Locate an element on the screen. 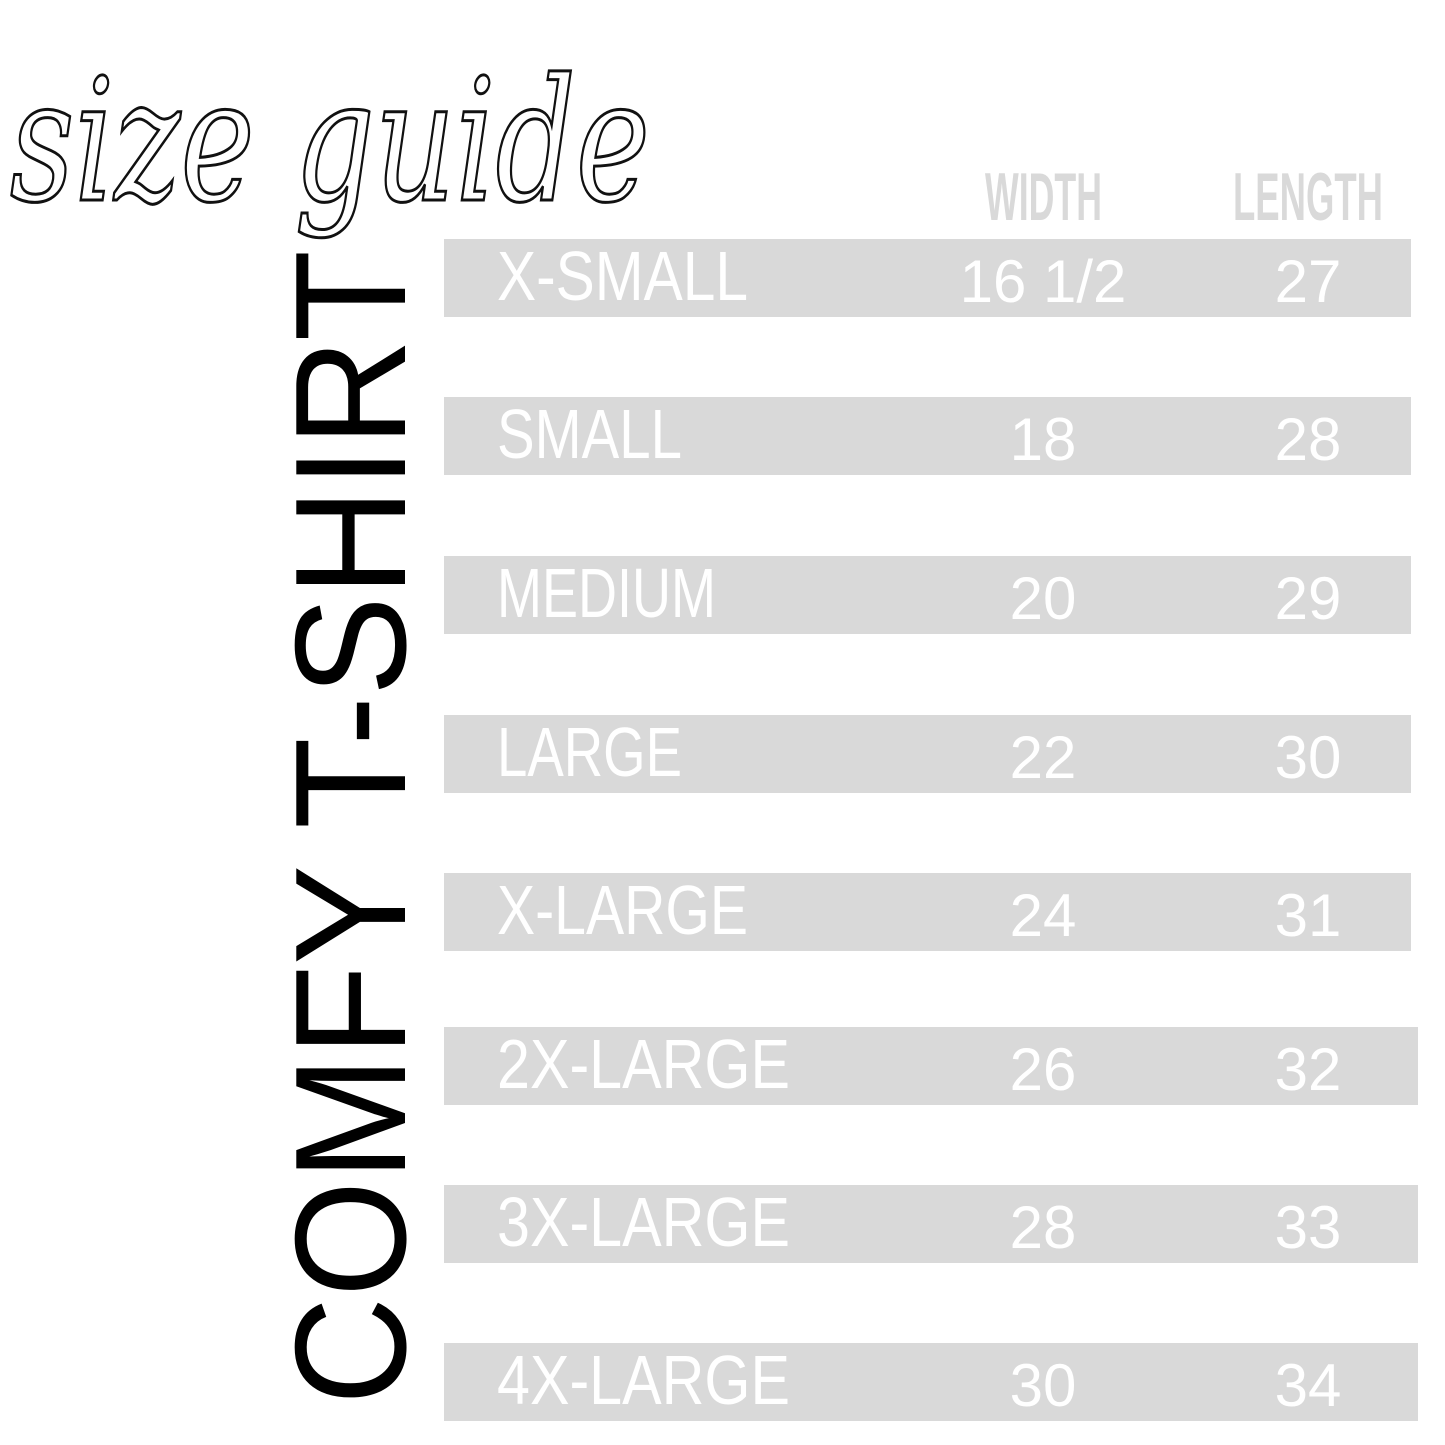 Image resolution: width=1445 pixels, height=1445 pixels. size-row: X-SMALL 16 1/2 27 is located at coordinates (927, 277).